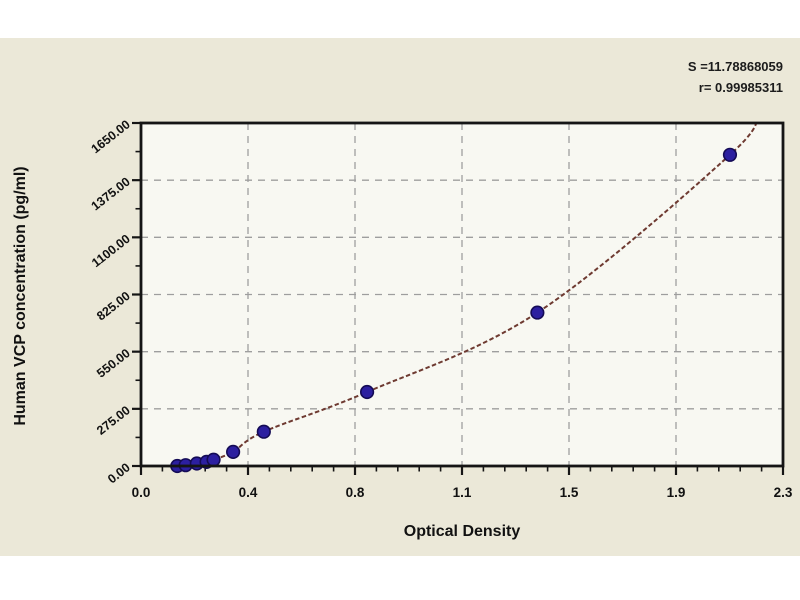 The height and width of the screenshot is (600, 800). What do you see at coordinates (111, 251) in the screenshot?
I see `y-tick-label: 1100.00` at bounding box center [111, 251].